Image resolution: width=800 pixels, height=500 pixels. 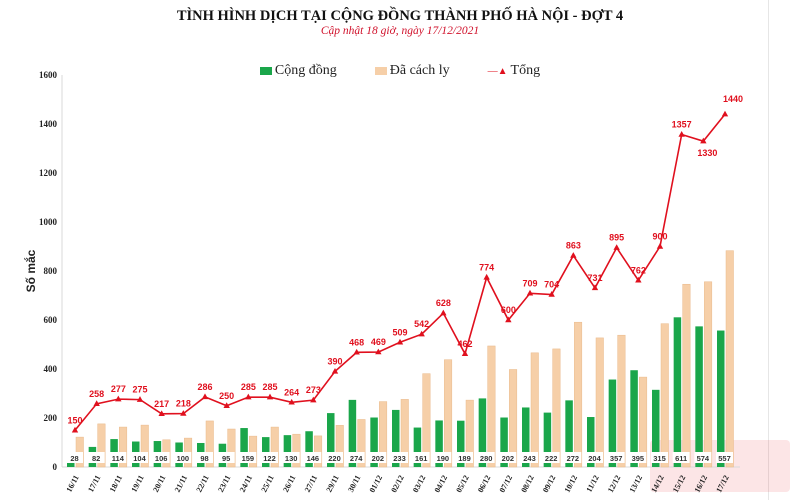 I want to click on data-label-total: 285, so click(x=269, y=387).